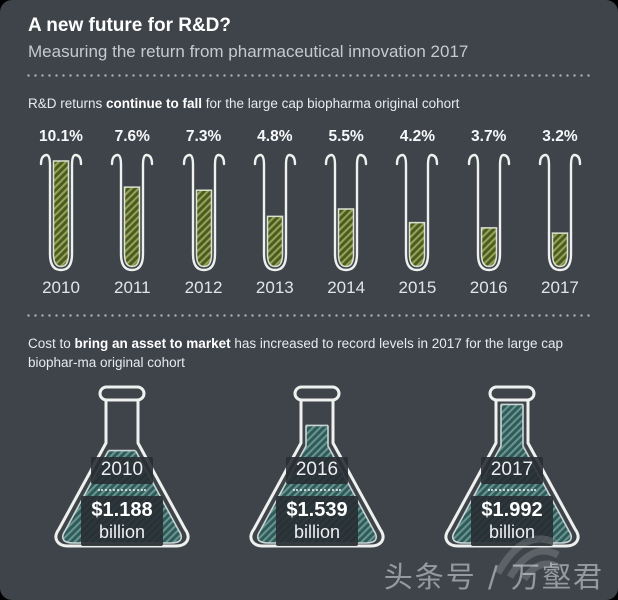 This screenshot has width=618, height=600. I want to click on flask-year-label: 2017, so click(512, 470).